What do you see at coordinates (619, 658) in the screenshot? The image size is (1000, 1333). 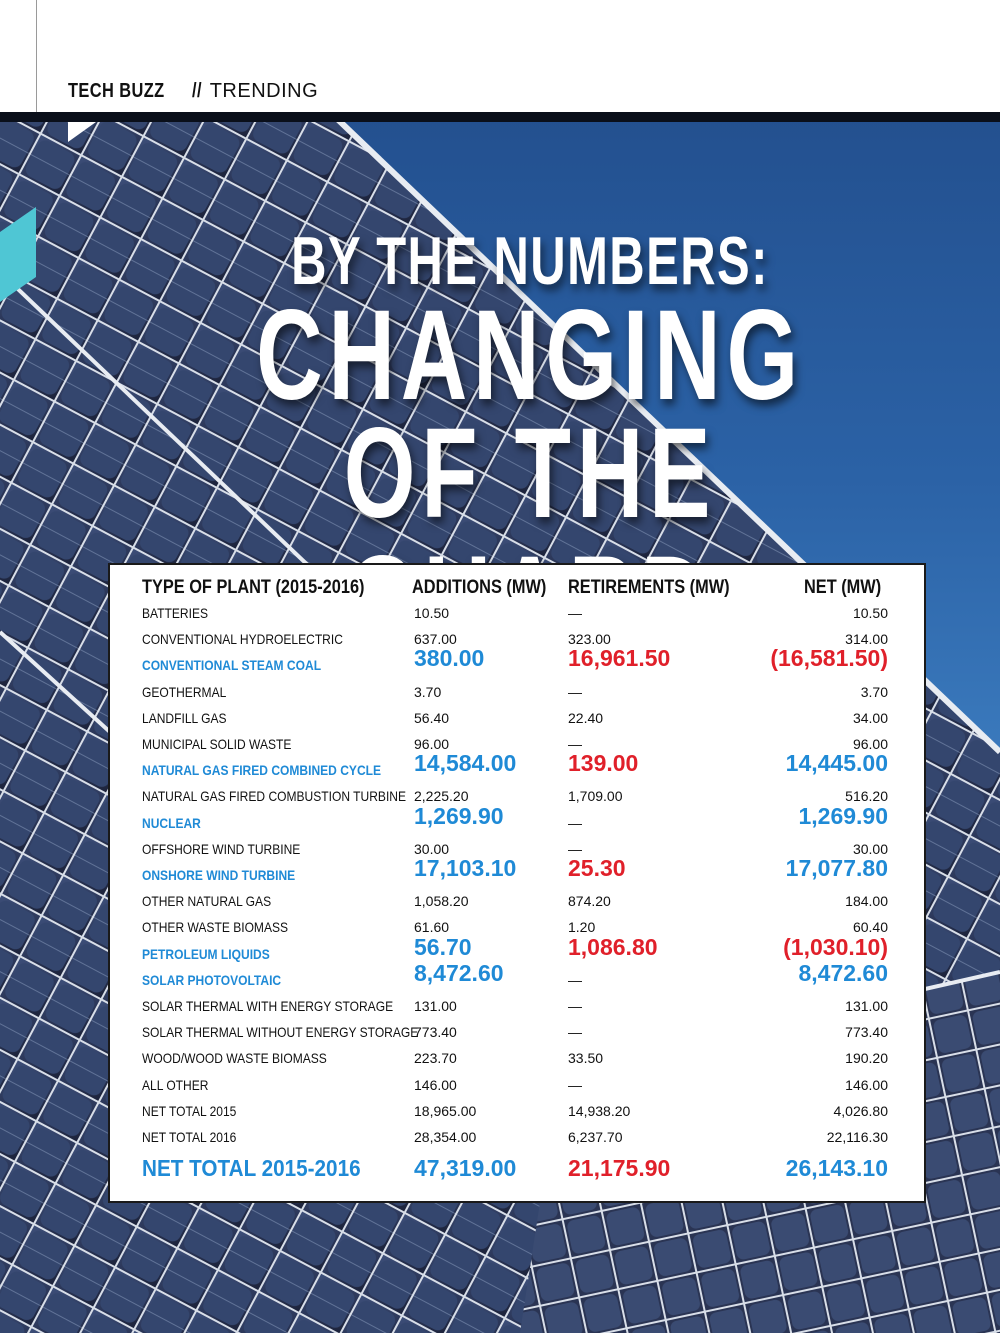 I see `retirements-value: 16,961.50` at bounding box center [619, 658].